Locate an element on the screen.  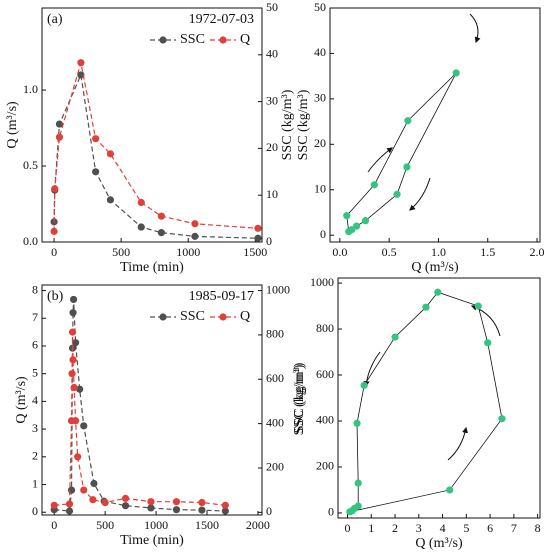
y-tick-label: 0.0 is located at coordinates (30, 241).